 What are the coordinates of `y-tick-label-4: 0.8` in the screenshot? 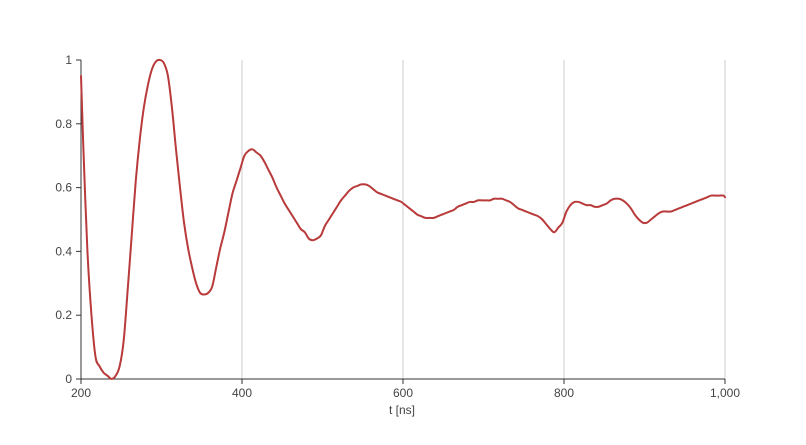 It's located at (63, 124).